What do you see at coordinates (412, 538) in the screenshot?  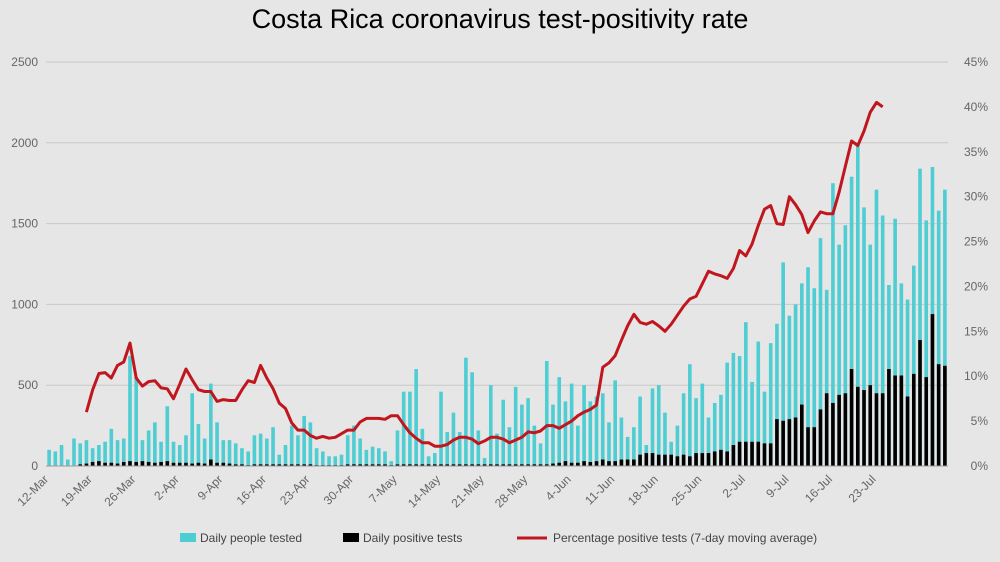 I see `legend-label: Daily positive tests` at bounding box center [412, 538].